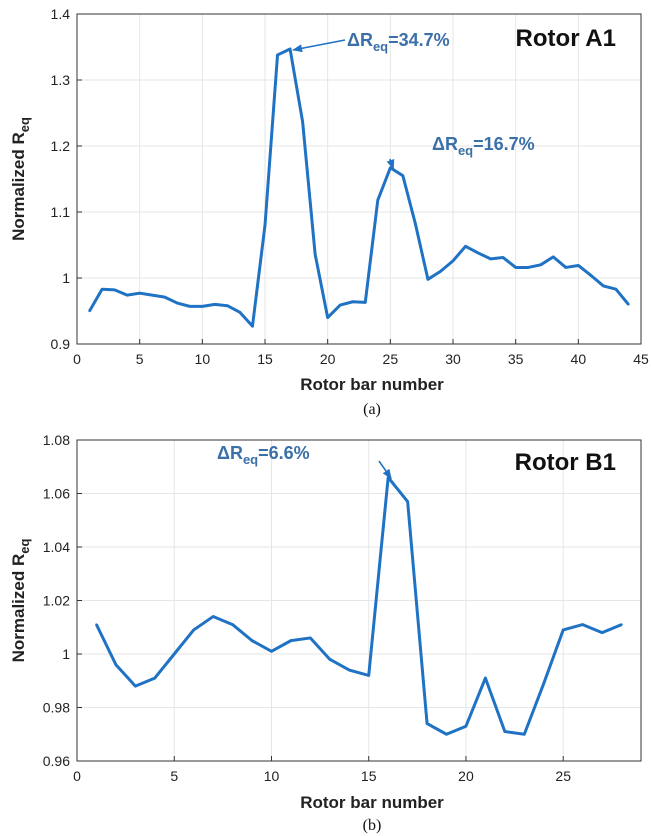 This screenshot has height=836, width=651. What do you see at coordinates (61, 80) in the screenshot?
I see `y-tick-label: 1.3` at bounding box center [61, 80].